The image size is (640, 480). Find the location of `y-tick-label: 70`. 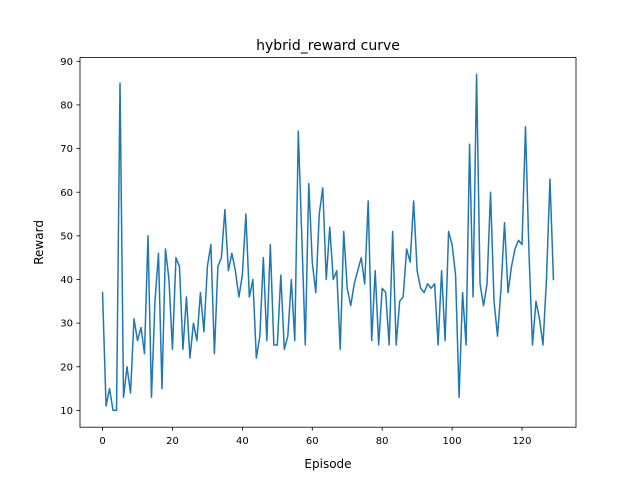

y-tick-label: 70 is located at coordinates (66, 149).